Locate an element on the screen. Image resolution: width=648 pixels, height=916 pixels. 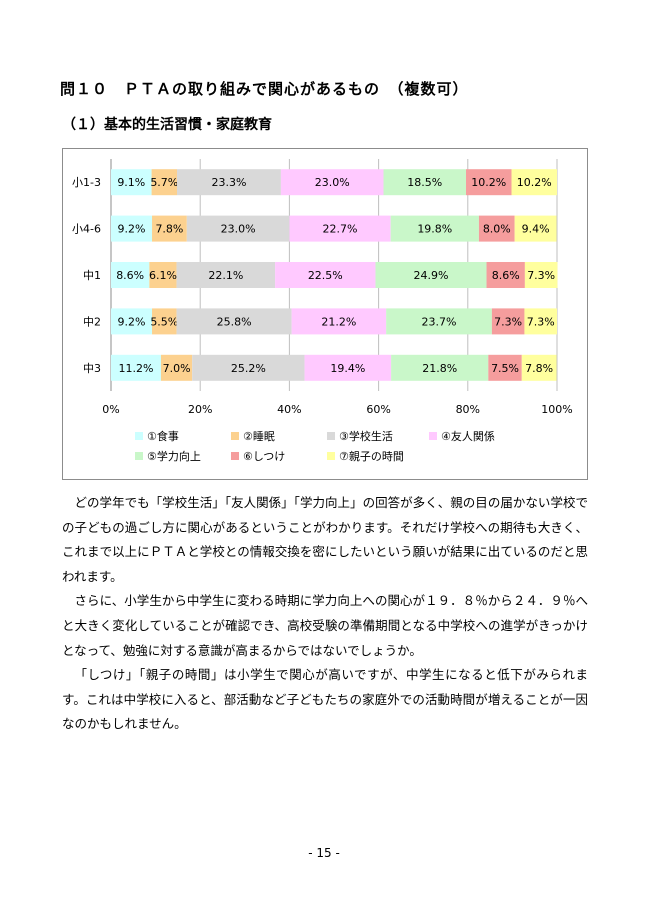
data-label: 19.4% is located at coordinates (347, 368).